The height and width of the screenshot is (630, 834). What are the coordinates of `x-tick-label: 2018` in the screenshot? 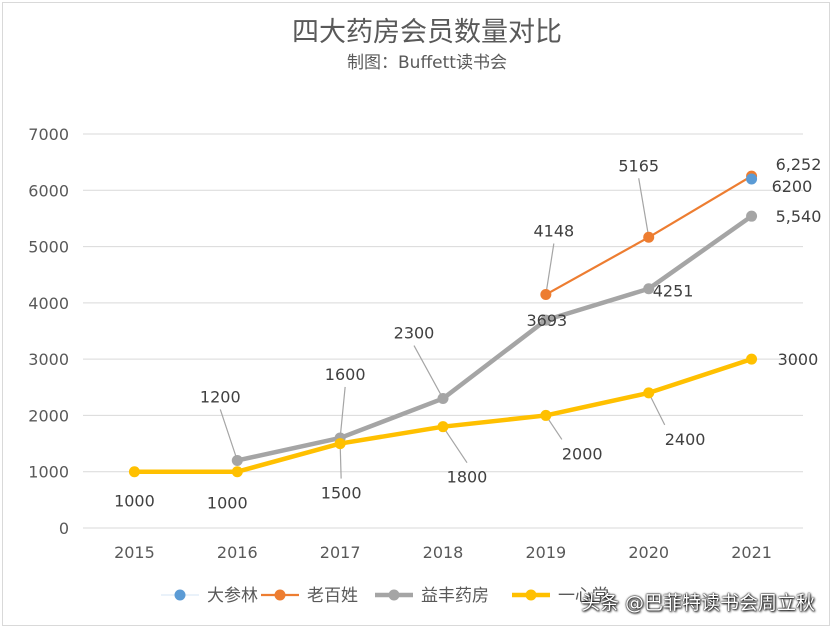 It's located at (443, 552).